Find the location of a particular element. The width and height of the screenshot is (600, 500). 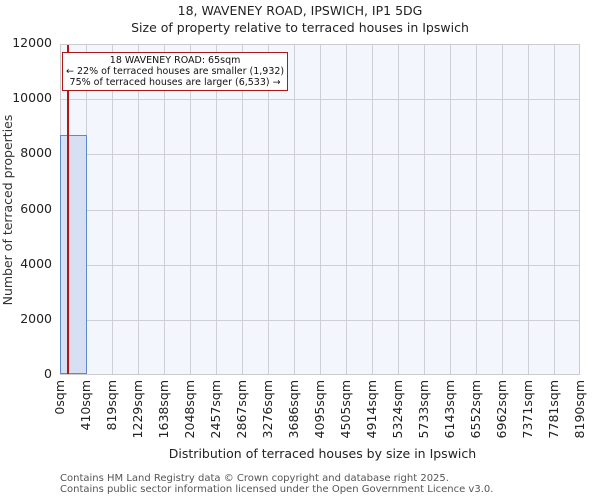

x-tick-label: 8190sqm is located at coordinates (579, 409).